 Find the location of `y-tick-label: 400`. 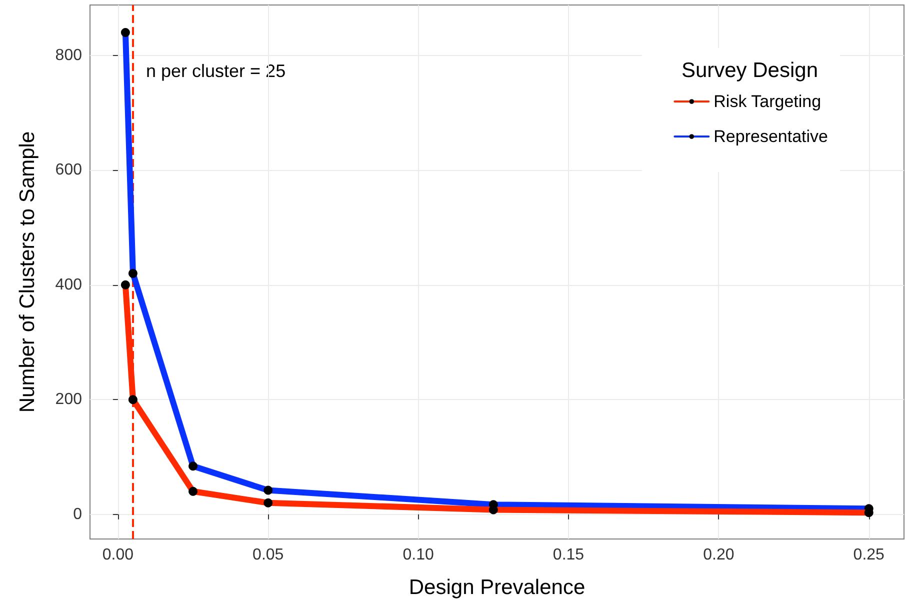

y-tick-label: 400 is located at coordinates (68, 285).